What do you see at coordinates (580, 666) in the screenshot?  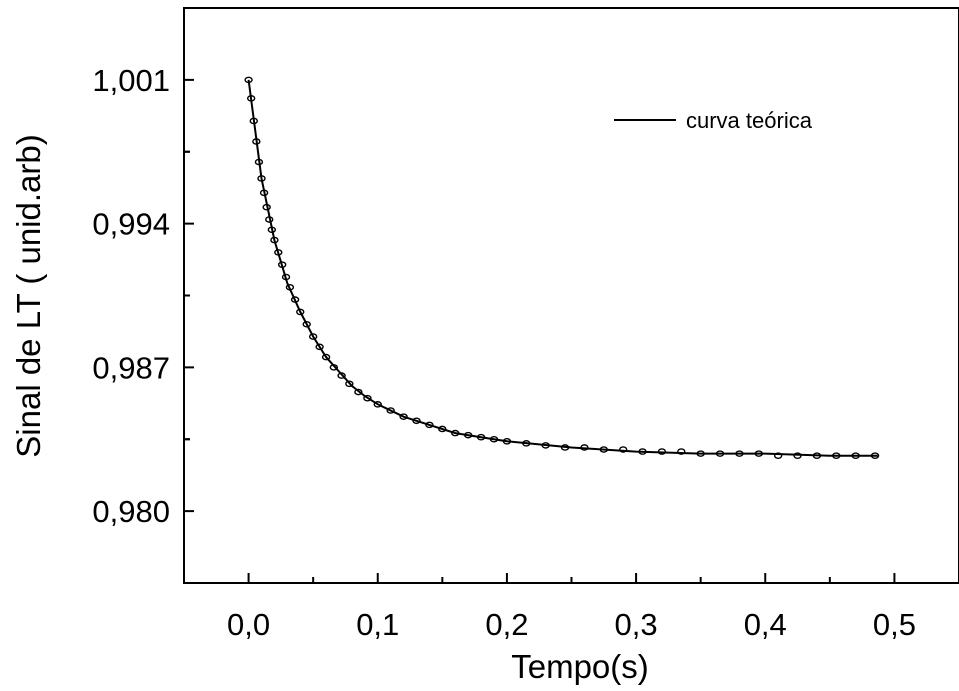 I see `x-axis-title: Tempo(s)` at bounding box center [580, 666].